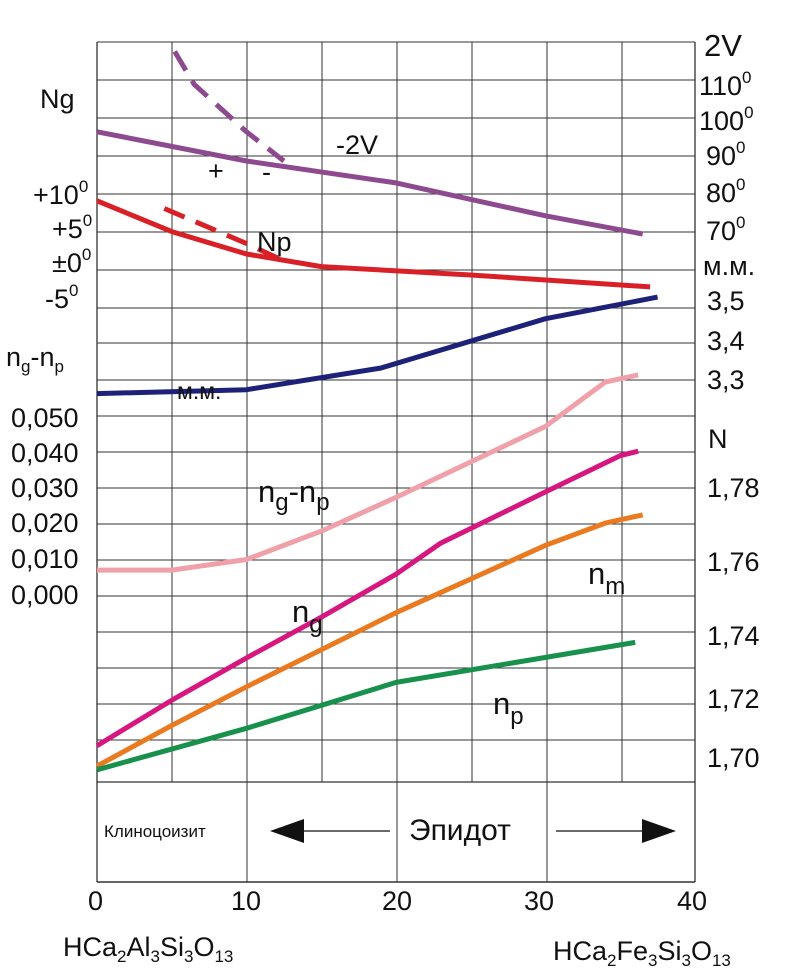 The width and height of the screenshot is (789, 971). Describe the element at coordinates (199, 391) in the screenshot. I see `density-curve-label: м.м.` at that location.